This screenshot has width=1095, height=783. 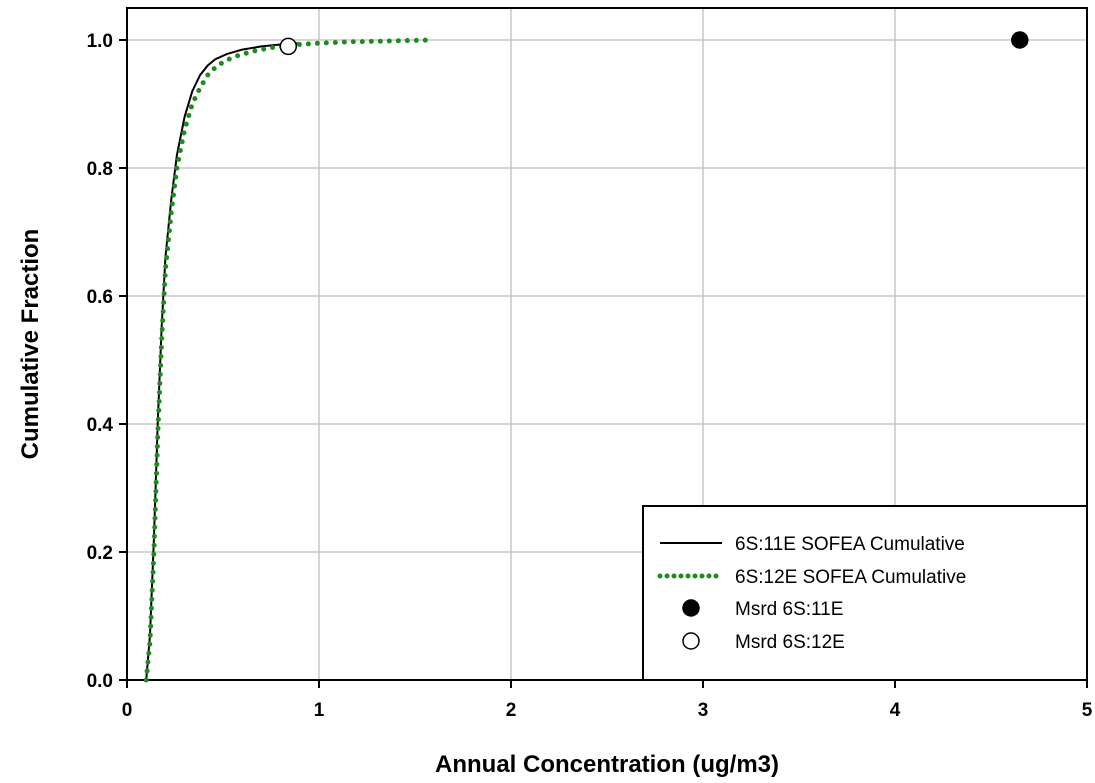 I want to click on legend-marker-msrd-6s12e, so click(x=691, y=641).